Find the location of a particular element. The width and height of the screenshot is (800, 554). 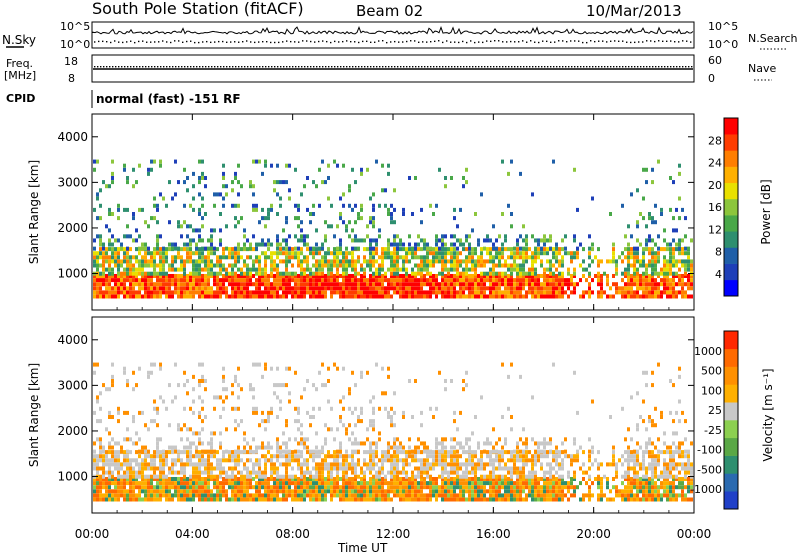

colorbar-segment is located at coordinates (731, 175).